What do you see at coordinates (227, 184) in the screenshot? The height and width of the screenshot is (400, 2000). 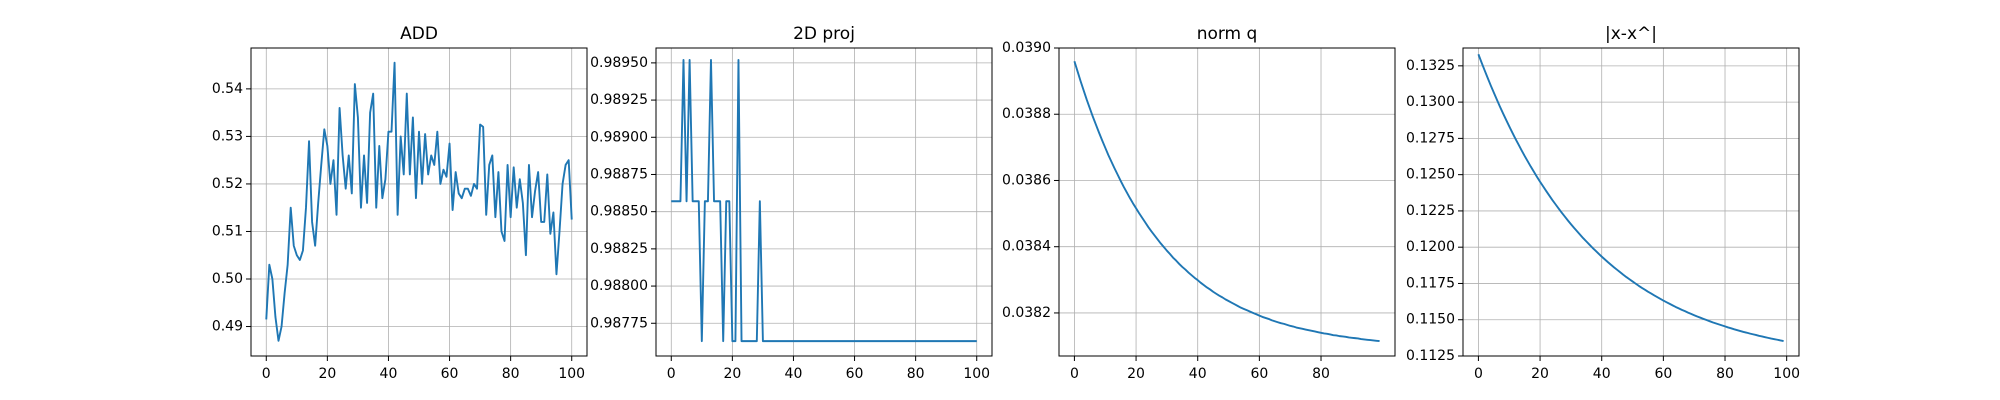 I see `y-tick-label: 0.52` at bounding box center [227, 184].